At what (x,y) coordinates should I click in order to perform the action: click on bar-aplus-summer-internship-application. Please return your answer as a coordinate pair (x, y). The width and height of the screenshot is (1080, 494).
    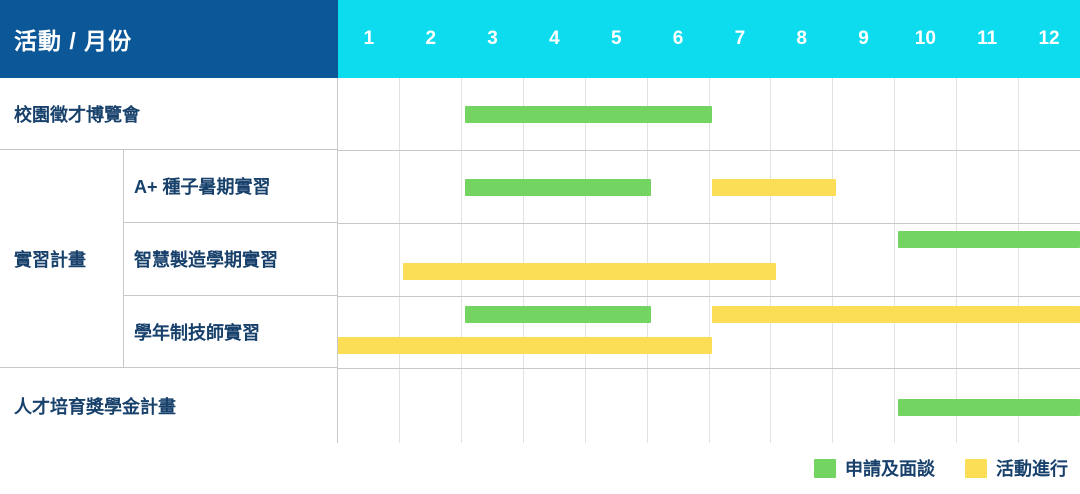
    Looking at the image, I should click on (558, 187).